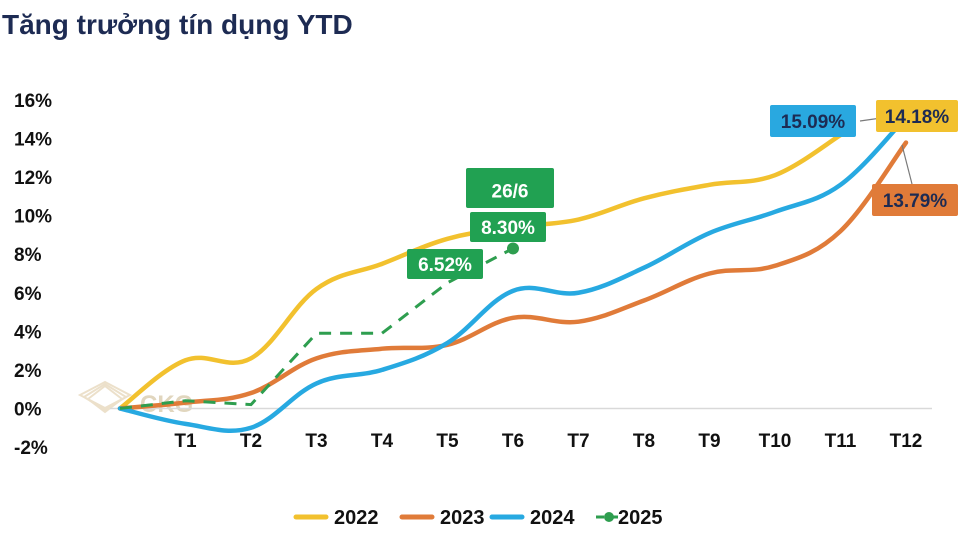  What do you see at coordinates (316, 441) in the screenshot?
I see `x-tick-label: T3` at bounding box center [316, 441].